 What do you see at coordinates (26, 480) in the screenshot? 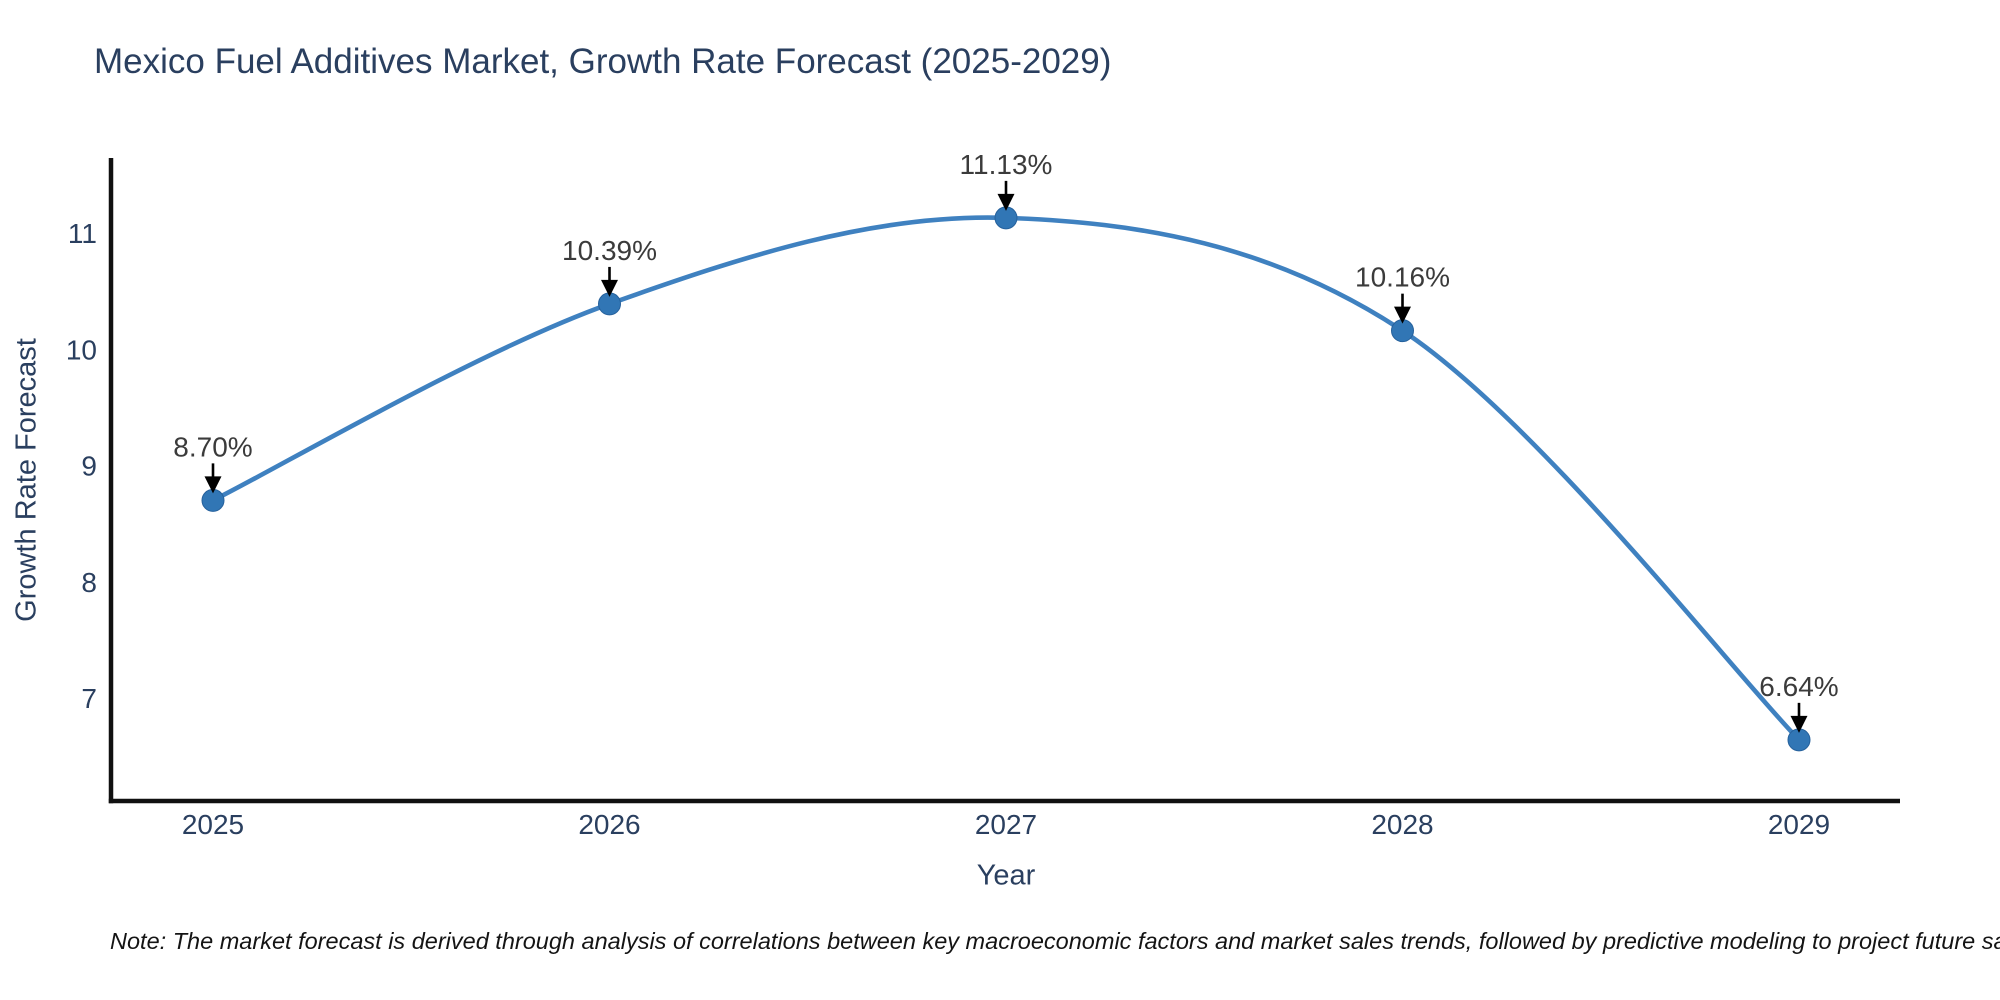
I see `y-axis-title: Growth Rate Forecast` at bounding box center [26, 480].